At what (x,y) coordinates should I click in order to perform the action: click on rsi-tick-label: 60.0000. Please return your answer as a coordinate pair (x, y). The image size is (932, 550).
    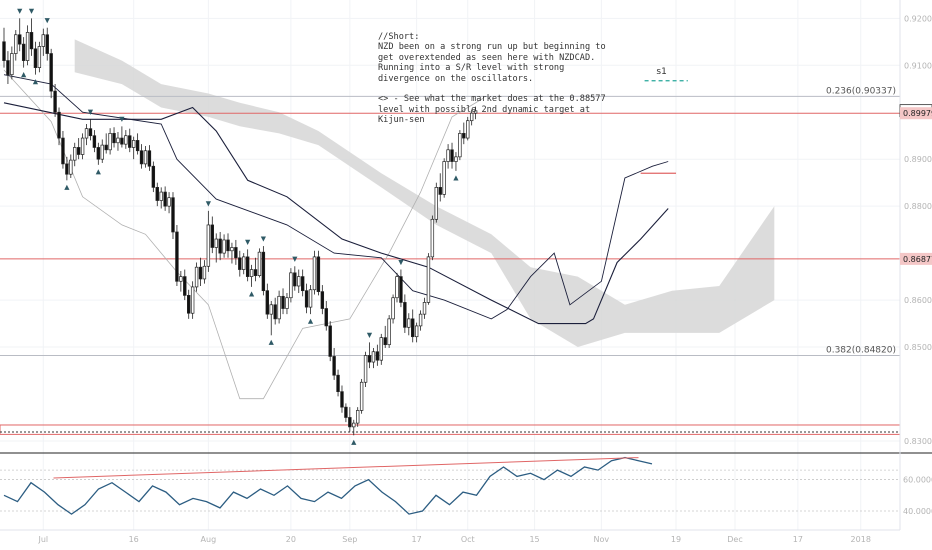
    Looking at the image, I should click on (917, 480).